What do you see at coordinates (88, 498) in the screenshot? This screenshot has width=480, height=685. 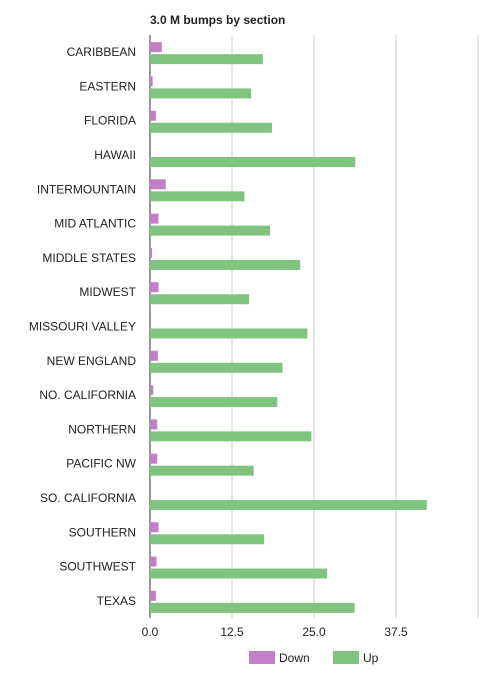 I see `category-label: SO. CALIFORNIA` at bounding box center [88, 498].